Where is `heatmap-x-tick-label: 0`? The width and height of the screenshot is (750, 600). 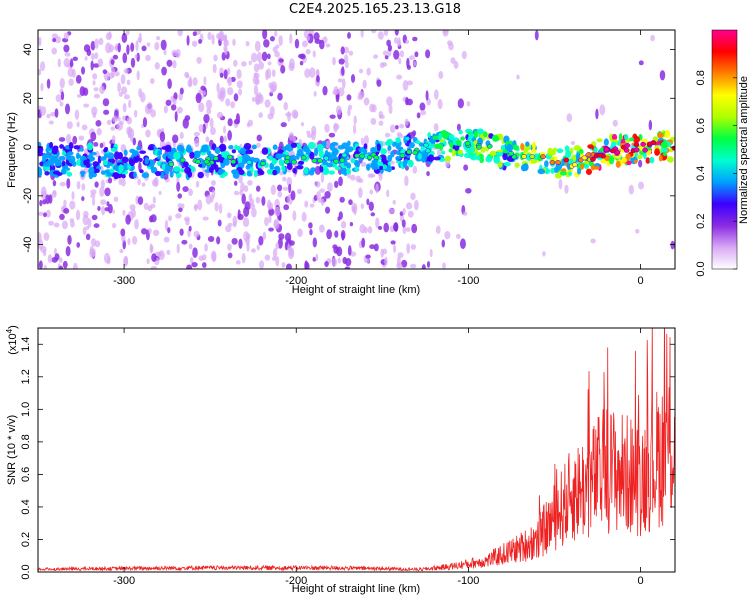
heatmap-x-tick-label: 0 is located at coordinates (641, 281).